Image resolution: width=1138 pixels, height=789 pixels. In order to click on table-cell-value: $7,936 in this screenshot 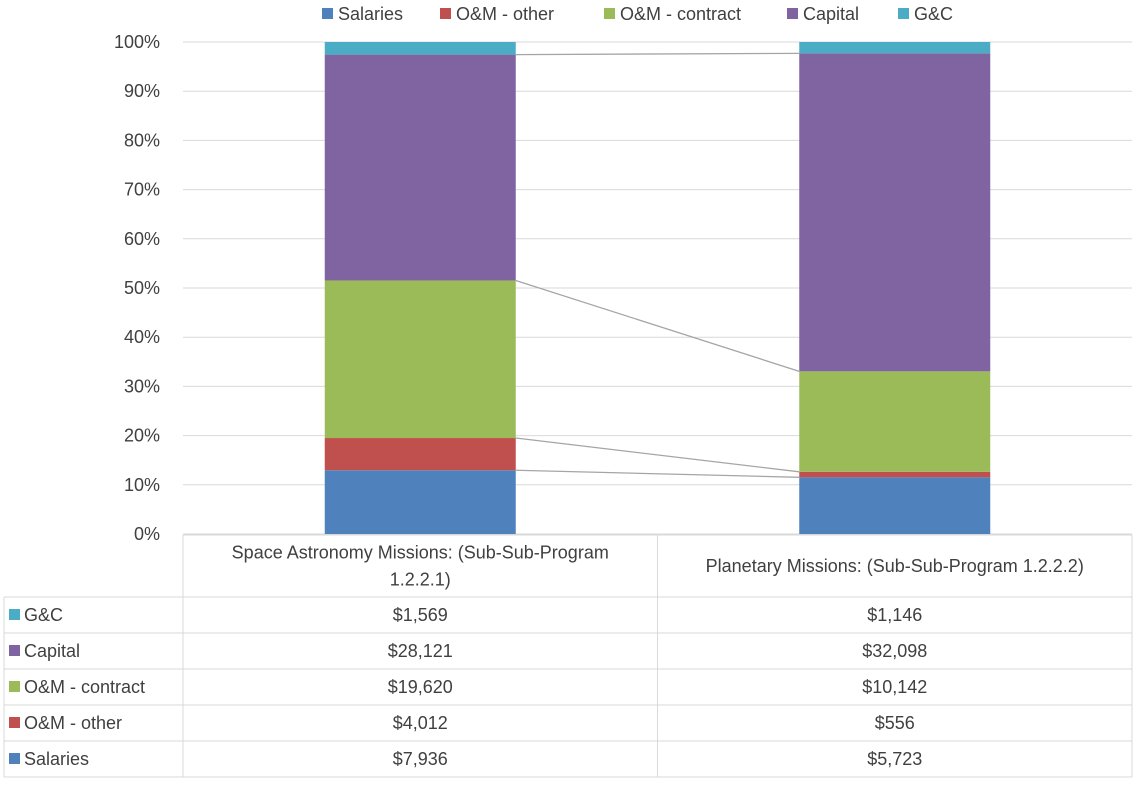, I will do `click(420, 759)`.